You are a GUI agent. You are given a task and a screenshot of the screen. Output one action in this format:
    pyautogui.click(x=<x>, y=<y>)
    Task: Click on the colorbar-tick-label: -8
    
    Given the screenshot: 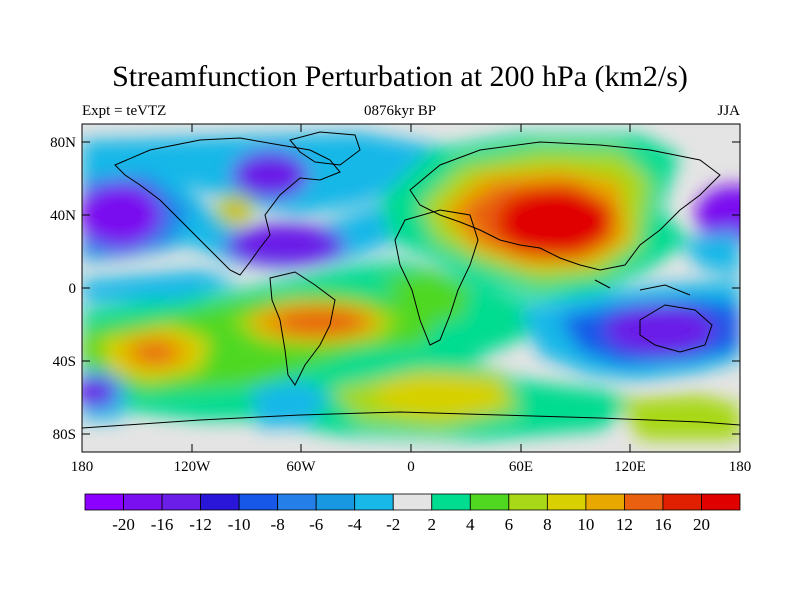 What is the action you would take?
    pyautogui.click(x=278, y=524)
    